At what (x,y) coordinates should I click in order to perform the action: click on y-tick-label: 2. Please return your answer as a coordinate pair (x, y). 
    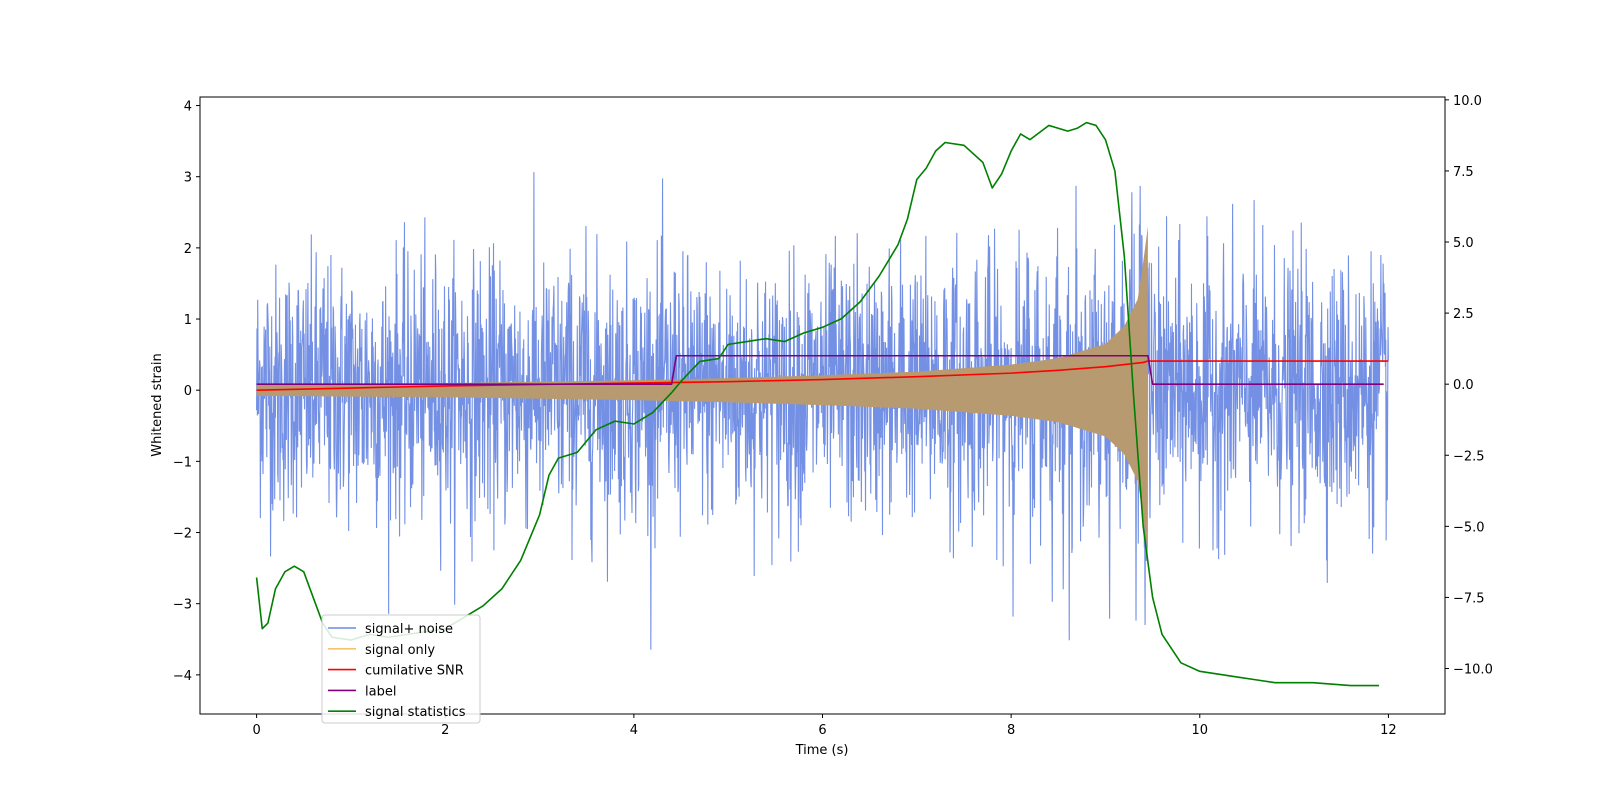
    Looking at the image, I should click on (188, 249).